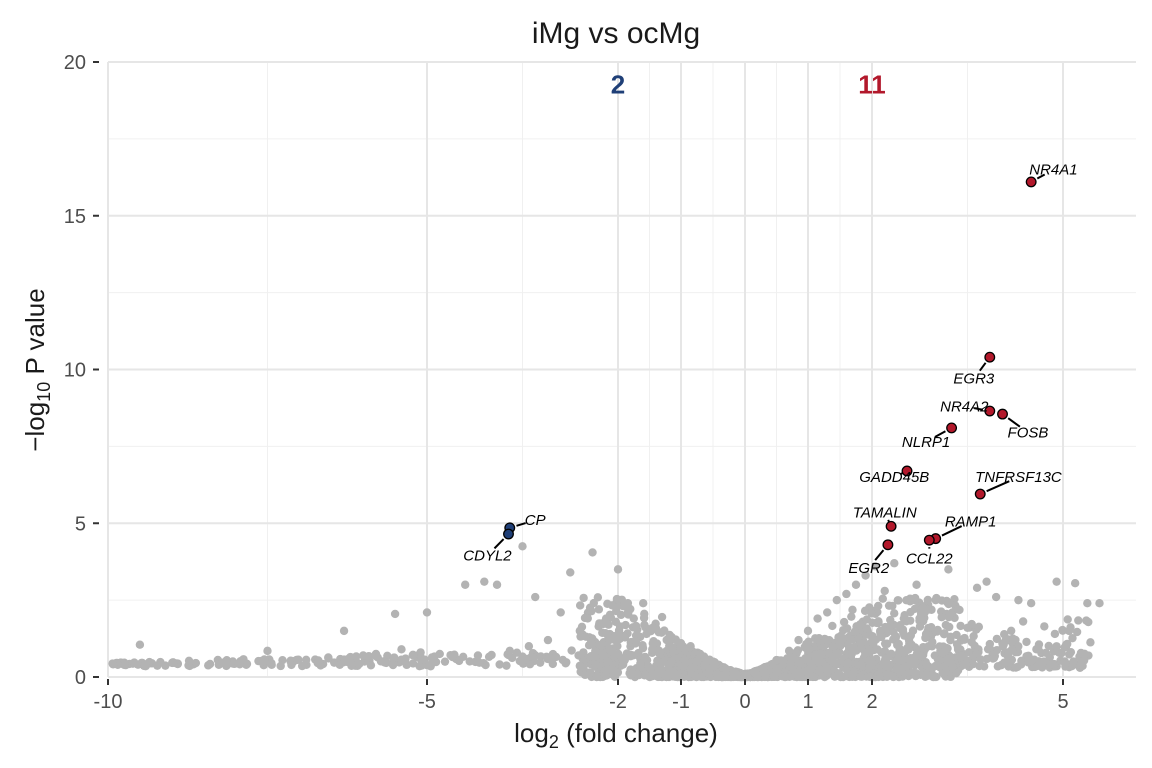 The image size is (1152, 768). Describe the element at coordinates (75, 217) in the screenshot. I see `y-tick-label: 15` at that location.